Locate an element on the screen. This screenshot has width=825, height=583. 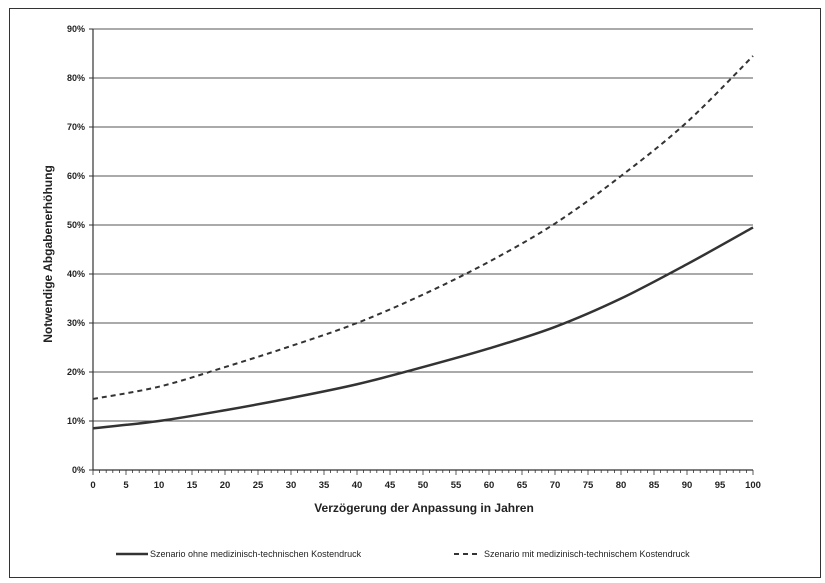
x-tick-label: 35 is located at coordinates (324, 485).